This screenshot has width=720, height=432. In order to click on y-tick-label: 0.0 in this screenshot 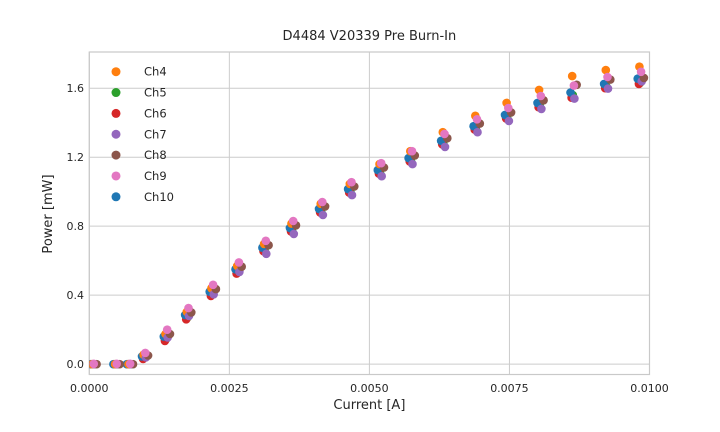, I will do `click(76, 364)`.